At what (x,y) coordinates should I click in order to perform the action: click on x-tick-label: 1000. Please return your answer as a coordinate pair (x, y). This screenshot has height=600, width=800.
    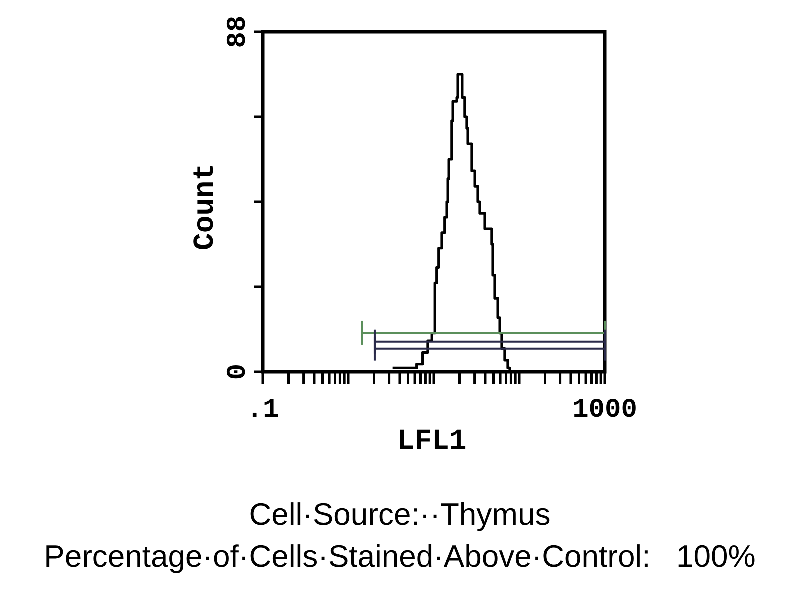
    Looking at the image, I should click on (605, 411).